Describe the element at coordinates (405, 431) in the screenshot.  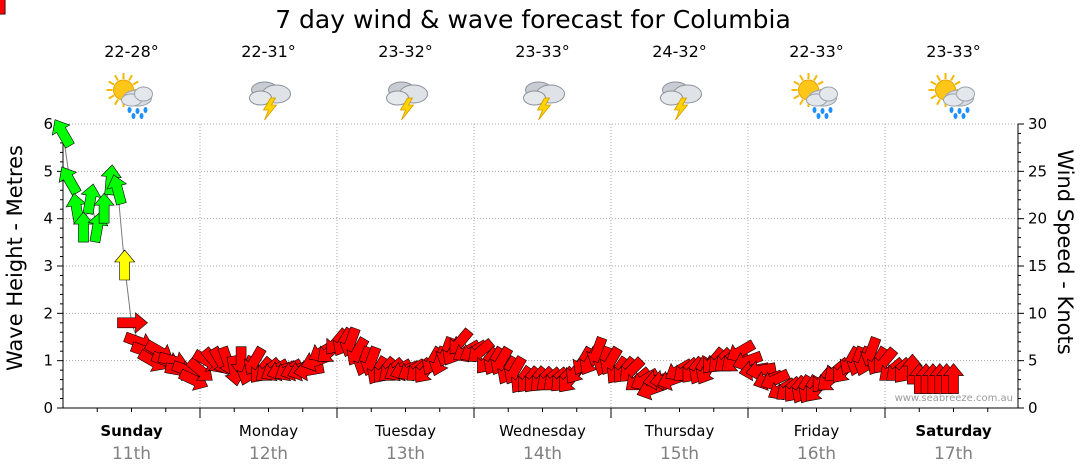
I see `day-label: Tuesday` at that location.